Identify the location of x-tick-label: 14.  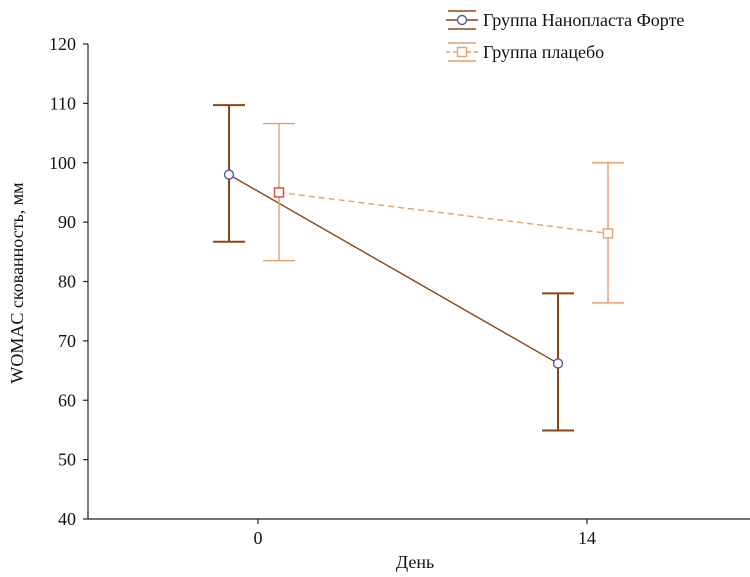
(587, 538).